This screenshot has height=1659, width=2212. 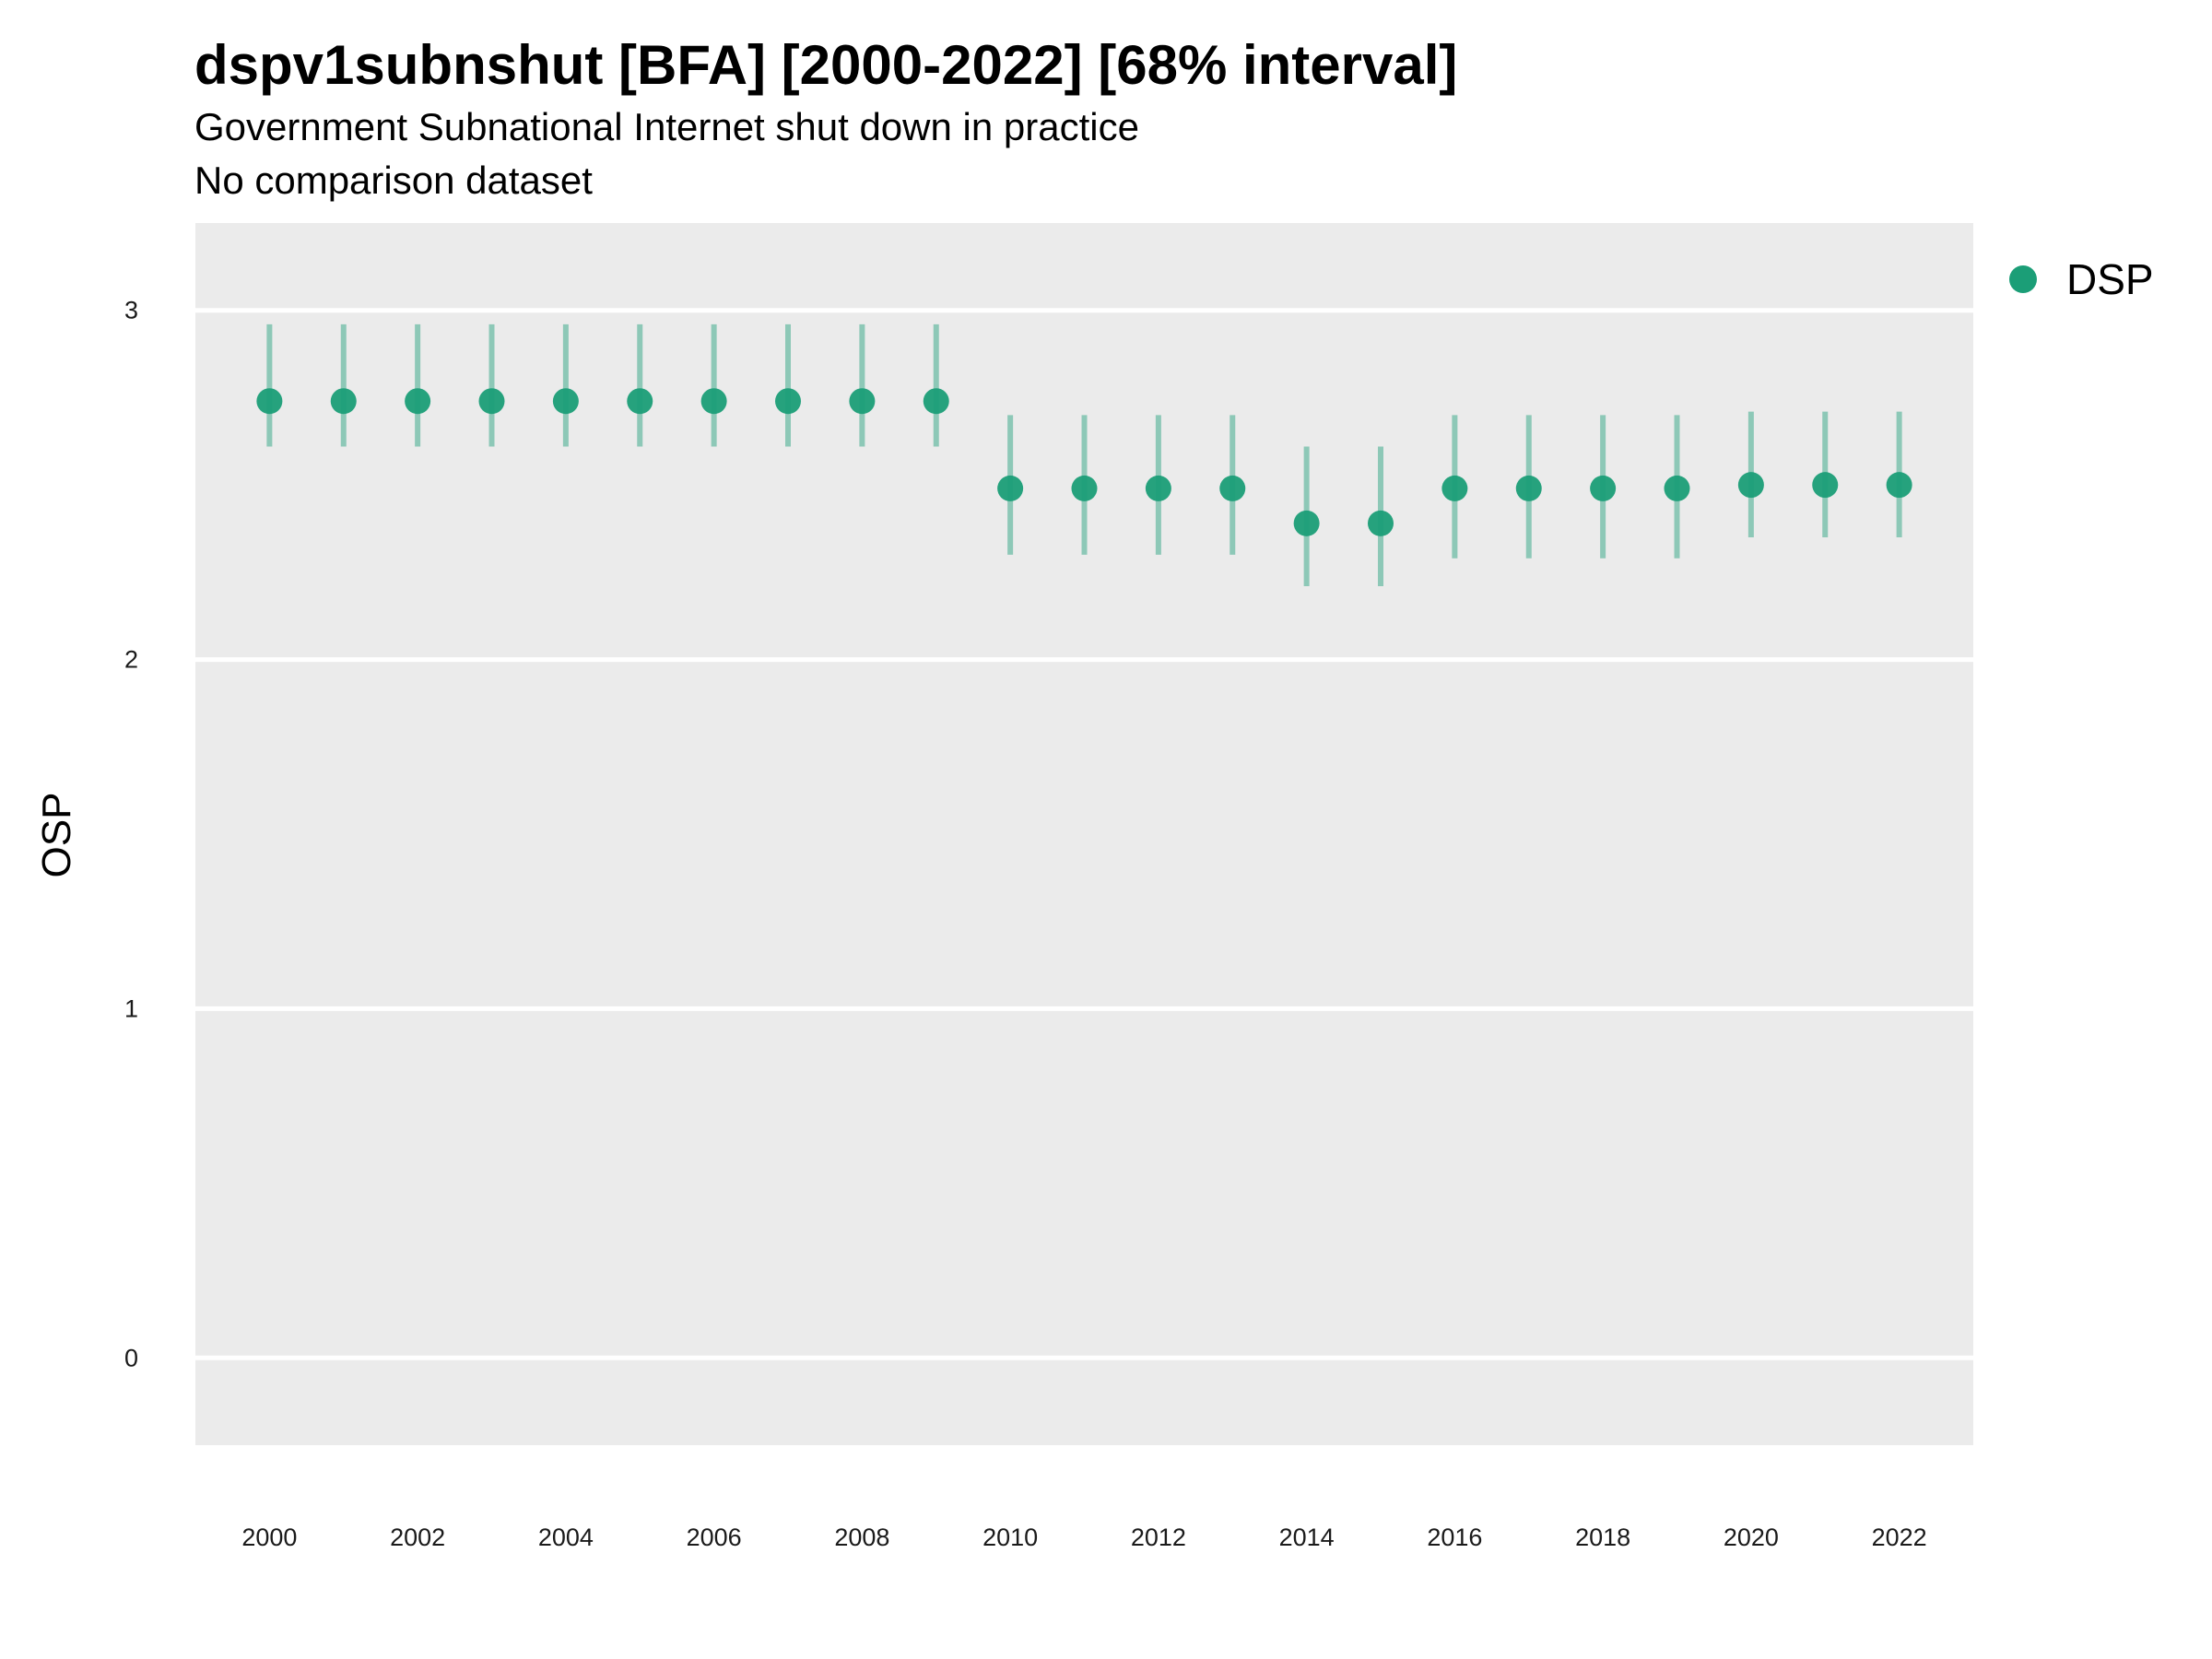 What do you see at coordinates (714, 1537) in the screenshot?
I see `x-tick-label: 2006` at bounding box center [714, 1537].